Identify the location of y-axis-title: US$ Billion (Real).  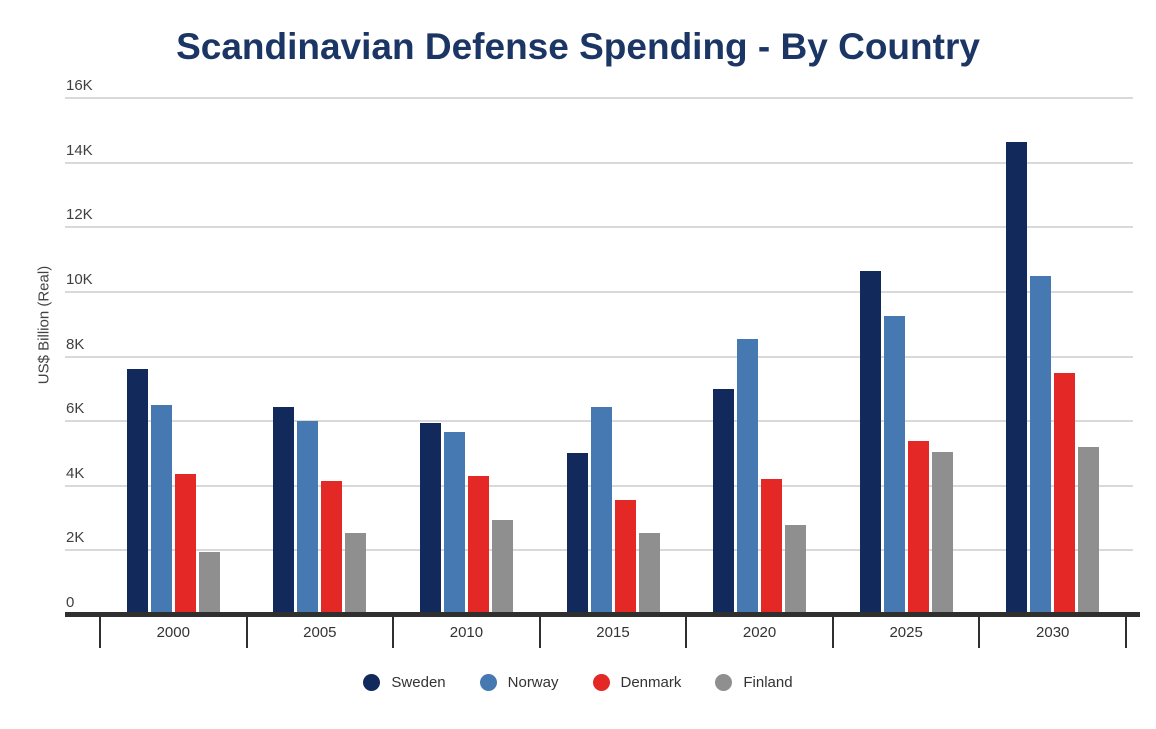
(44, 325).